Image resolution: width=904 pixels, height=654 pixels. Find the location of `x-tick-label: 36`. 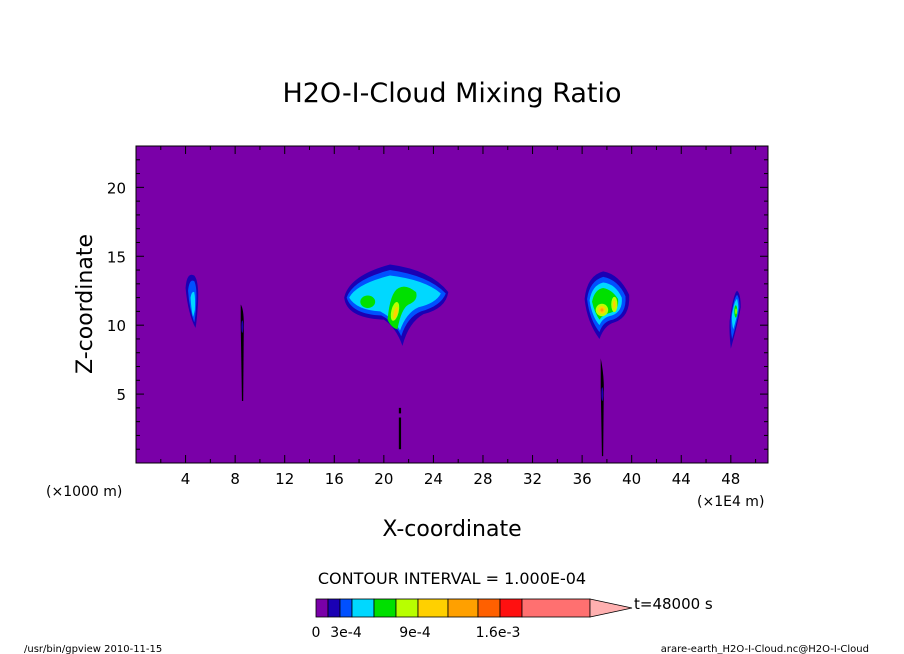

x-tick-label: 36 is located at coordinates (582, 479).